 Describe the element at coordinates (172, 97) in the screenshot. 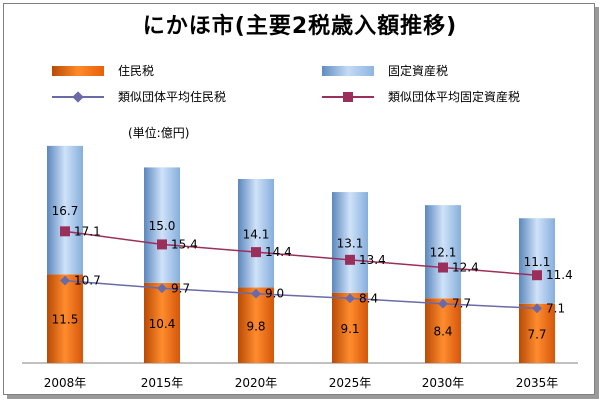

I see `legend-label-similar-resident: 類似団体平均住民税` at that location.